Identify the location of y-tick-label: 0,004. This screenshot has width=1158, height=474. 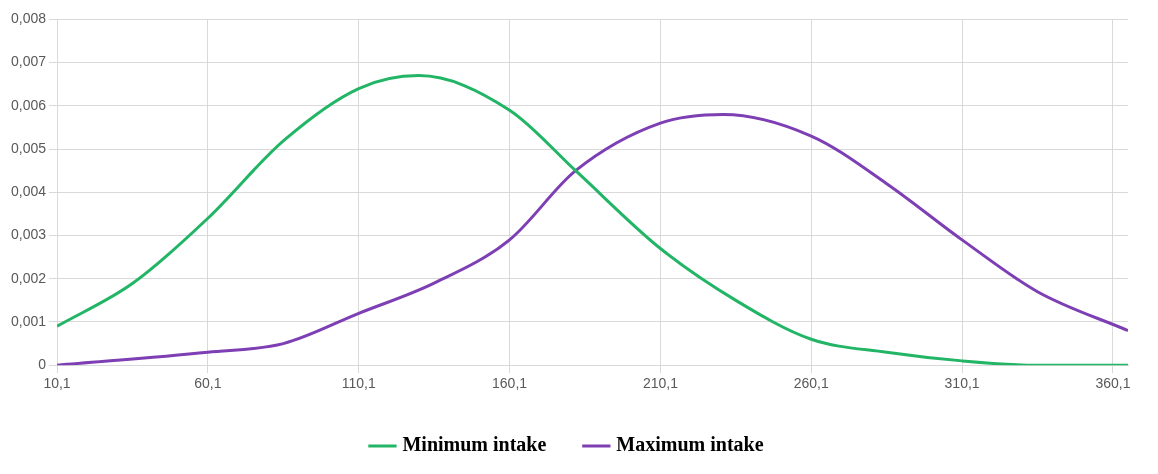
(28, 191).